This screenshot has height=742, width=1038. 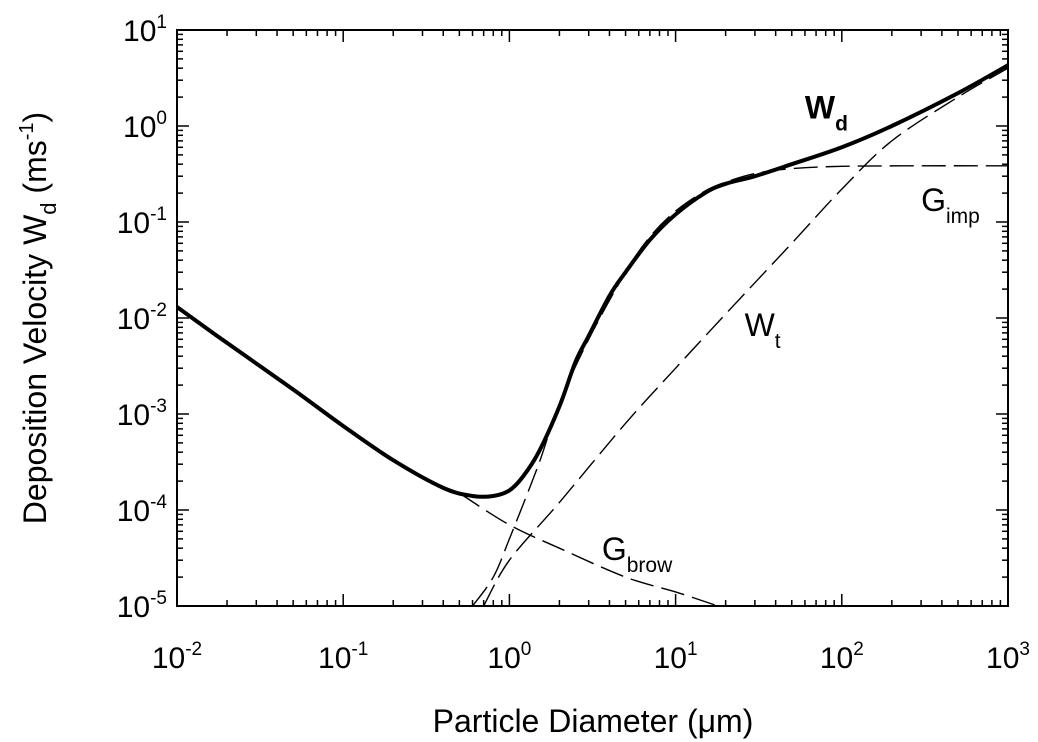 What do you see at coordinates (963, 216) in the screenshot?
I see `series-label-sub: imp` at bounding box center [963, 216].